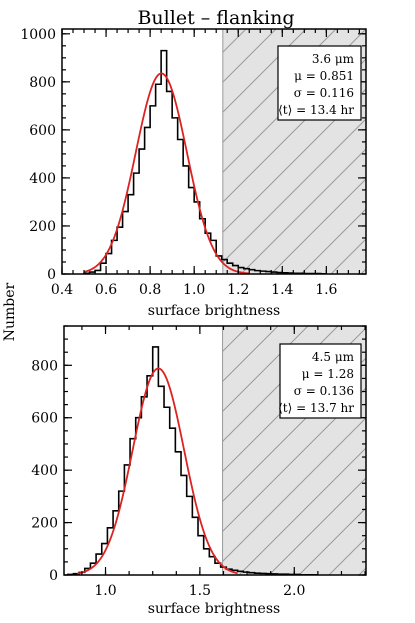 The width and height of the screenshot is (415, 623). I want to click on legend-band: 4.5 μm, so click(333, 357).